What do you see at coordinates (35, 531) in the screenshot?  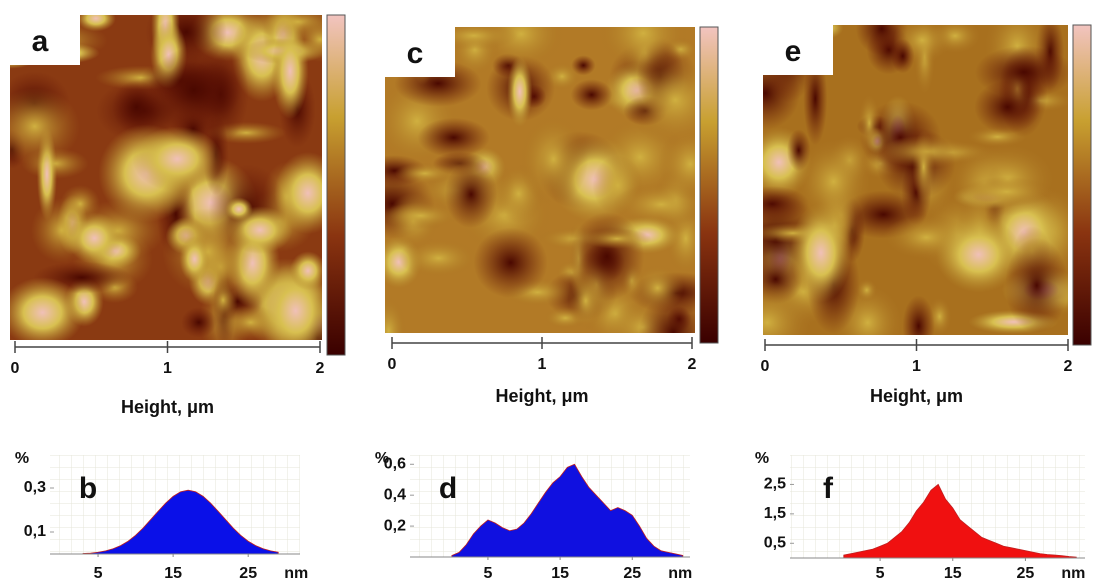 I see `y-tick-label: 0,1` at bounding box center [35, 531].